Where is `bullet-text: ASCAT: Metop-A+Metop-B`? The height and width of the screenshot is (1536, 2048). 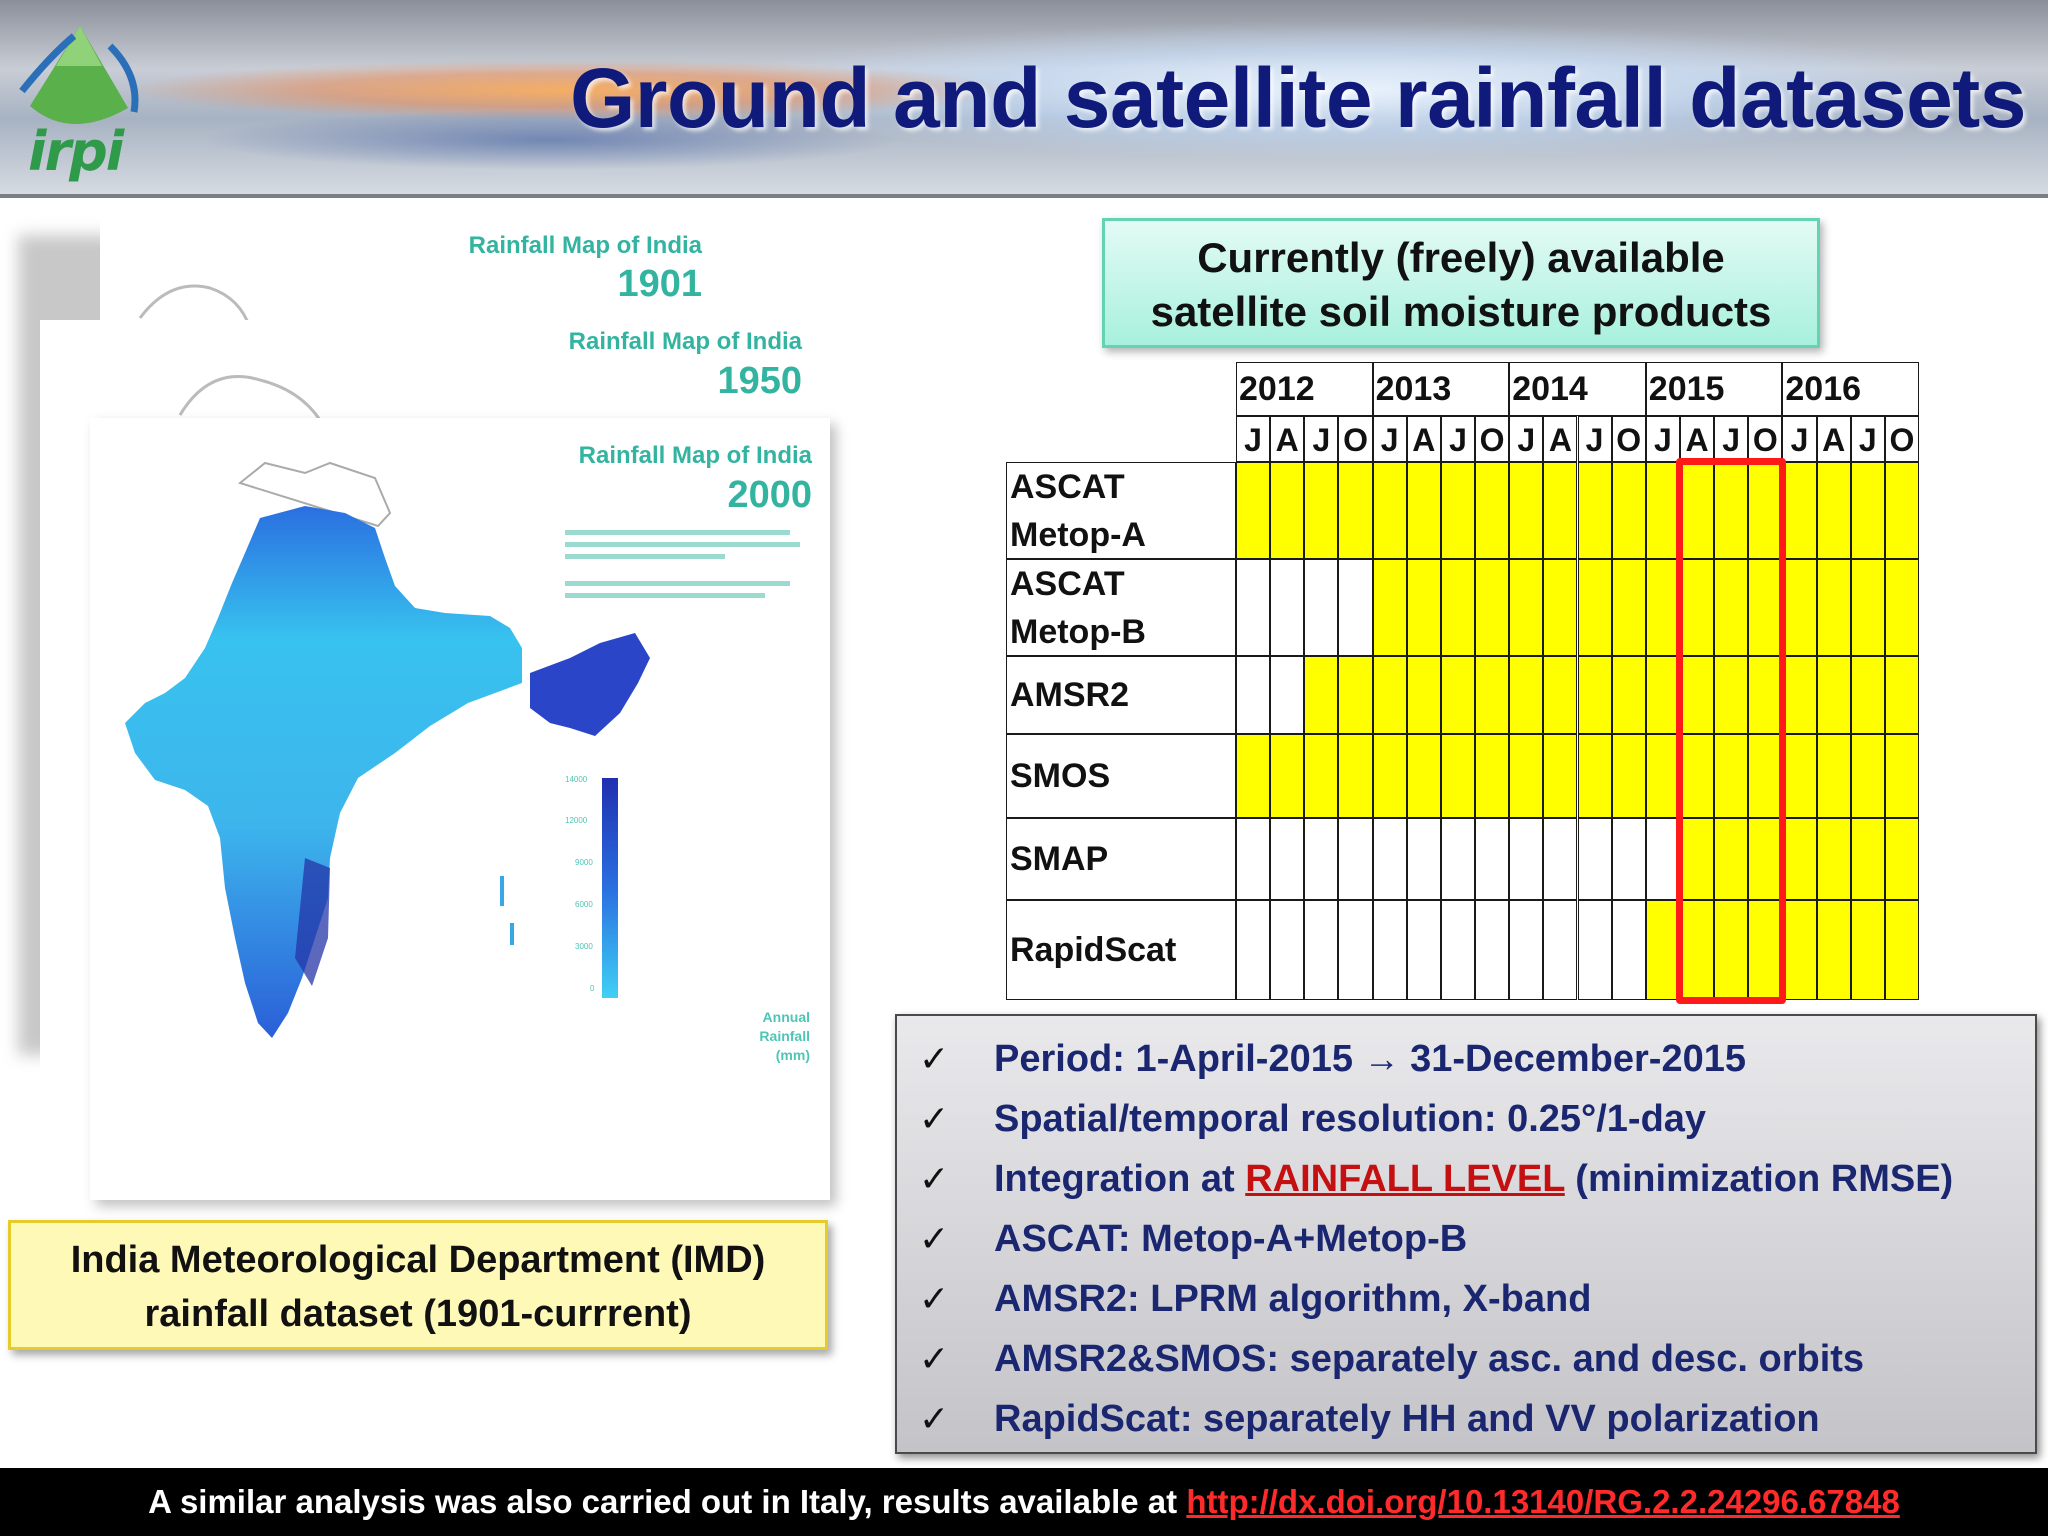 bullet-text: ASCAT: Metop-A+Metop-B is located at coordinates (1231, 1239).